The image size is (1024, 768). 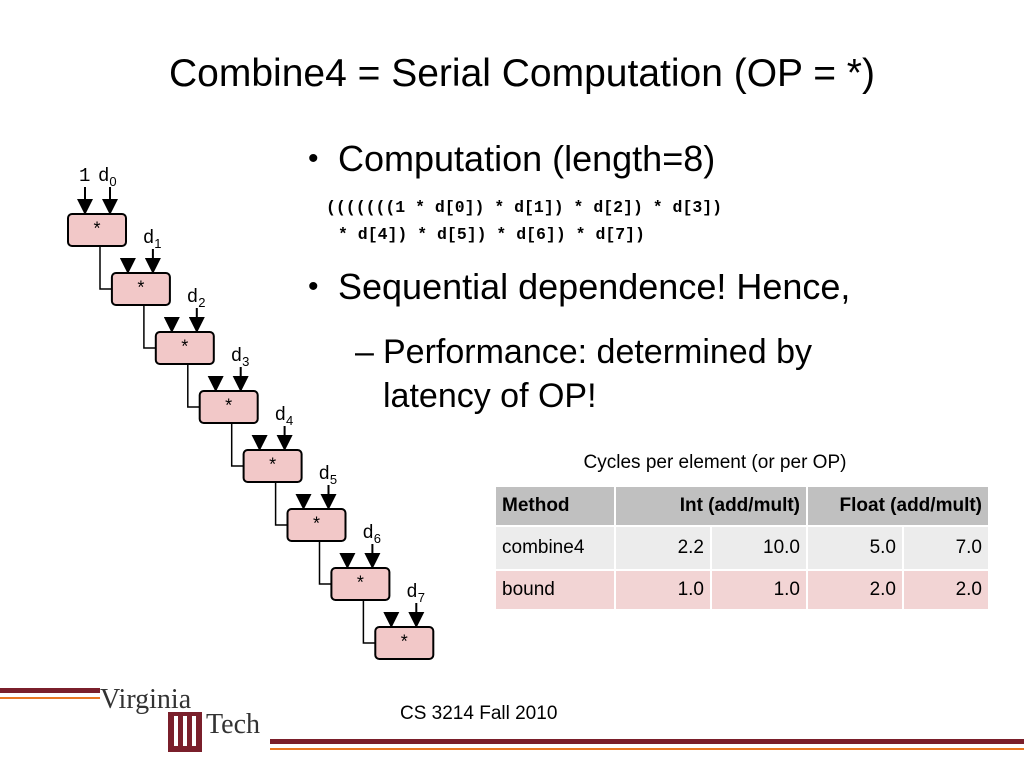 I want to click on input-label: d3, so click(x=240, y=357).